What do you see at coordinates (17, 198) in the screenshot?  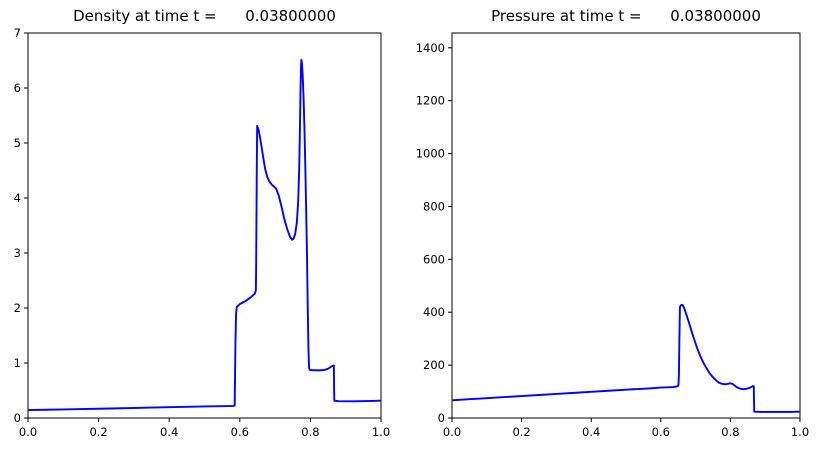 I see `y-tick-label: 4` at bounding box center [17, 198].